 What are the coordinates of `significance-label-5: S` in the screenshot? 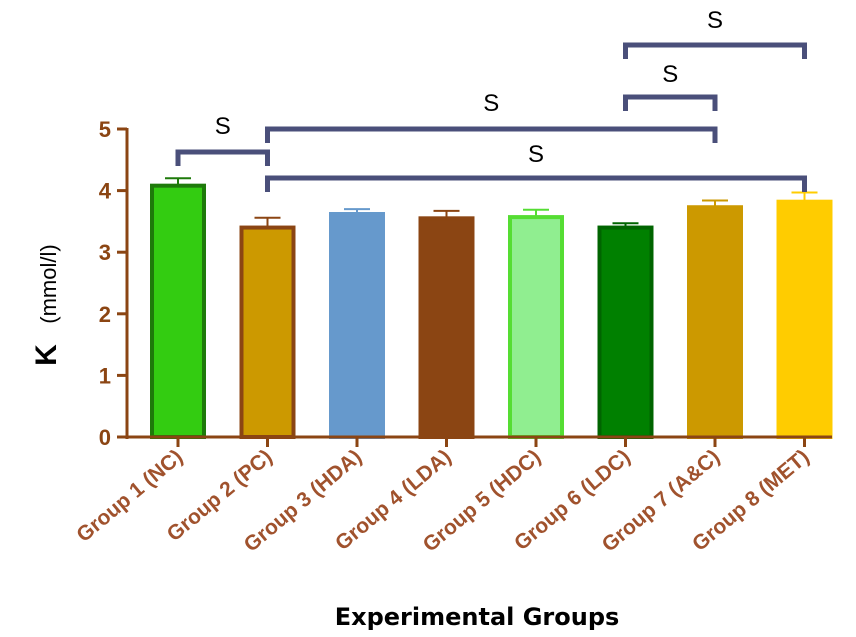 It's located at (715, 20).